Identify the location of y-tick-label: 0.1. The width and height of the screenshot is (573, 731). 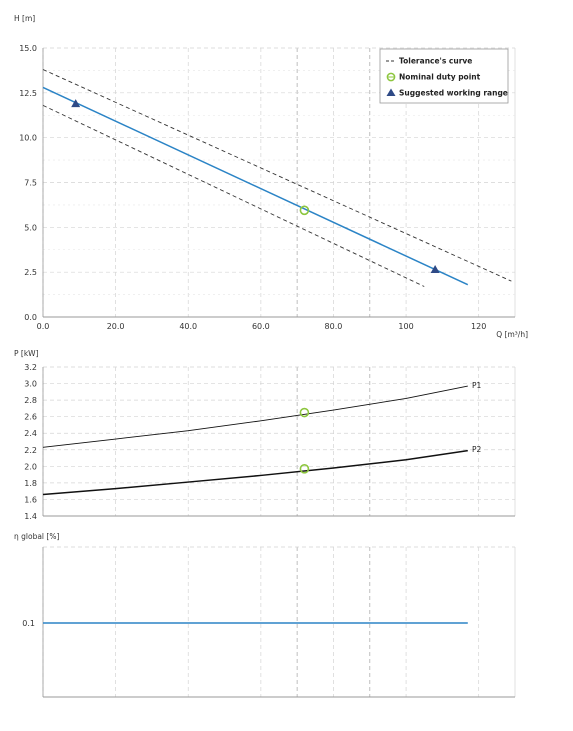
(28, 623).